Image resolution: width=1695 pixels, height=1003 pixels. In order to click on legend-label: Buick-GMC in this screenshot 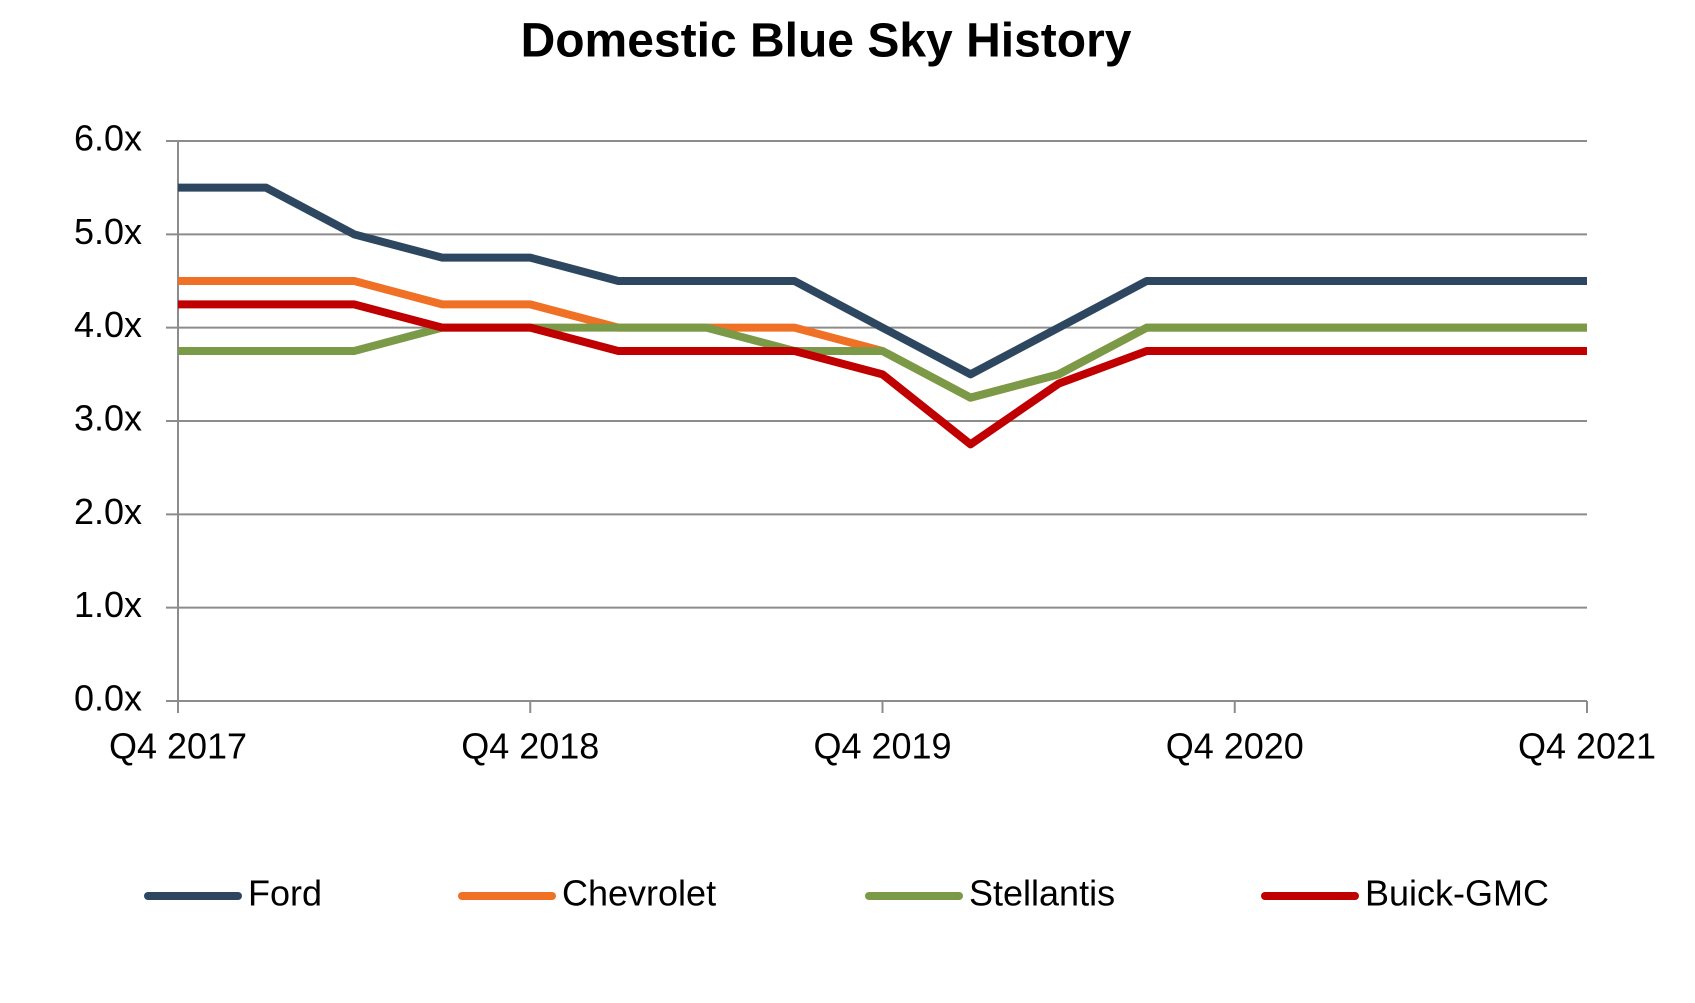, I will do `click(1457, 893)`.